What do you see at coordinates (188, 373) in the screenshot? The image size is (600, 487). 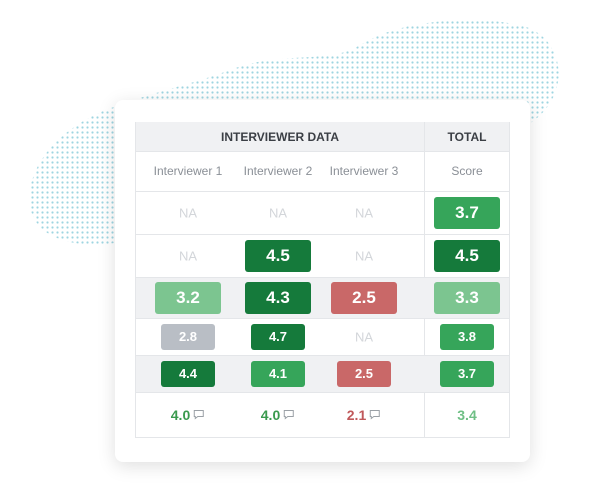 I see `score-badge: 4.4` at bounding box center [188, 373].